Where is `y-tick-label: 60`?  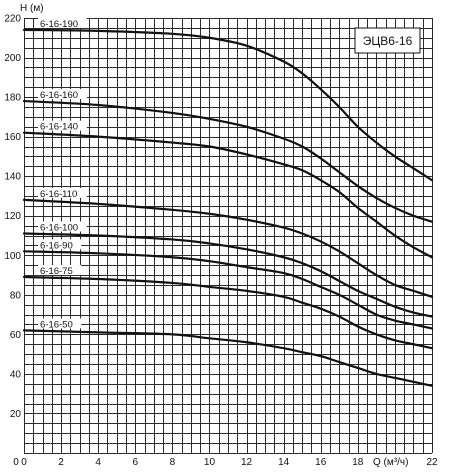
y-tick-label: 60 is located at coordinates (16, 335).